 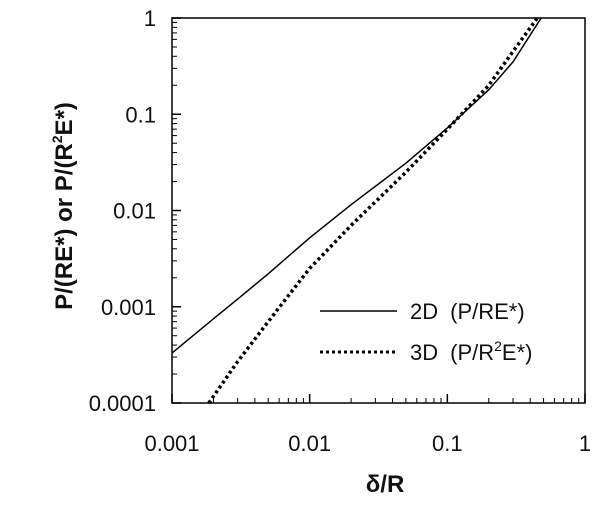 What do you see at coordinates (134, 211) in the screenshot?
I see `y-tick-label: 0.01` at bounding box center [134, 211].